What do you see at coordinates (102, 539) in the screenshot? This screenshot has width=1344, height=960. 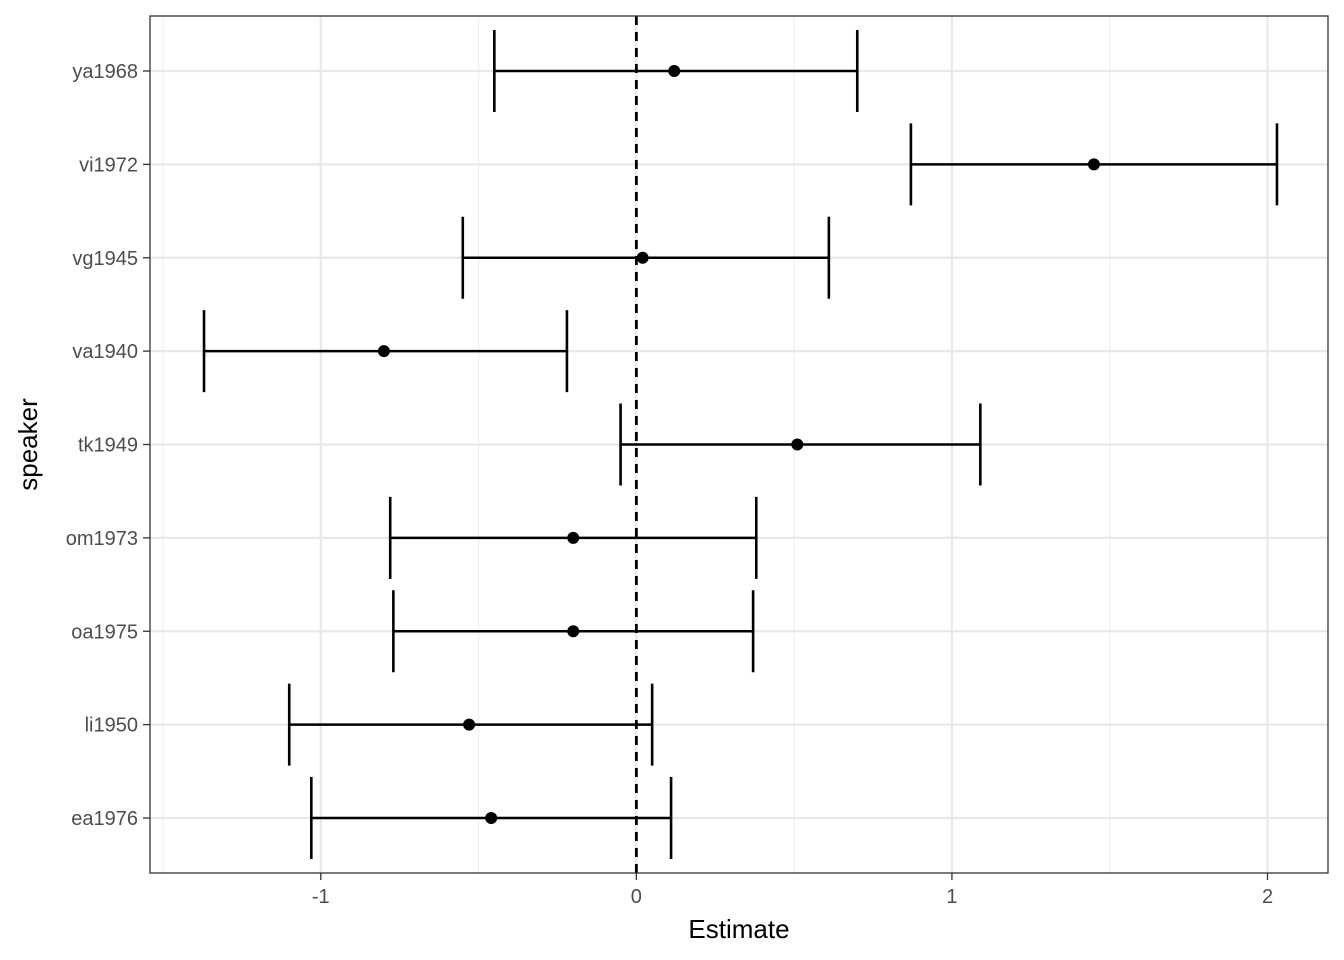 I see `y-tick-label: om1973` at bounding box center [102, 539].